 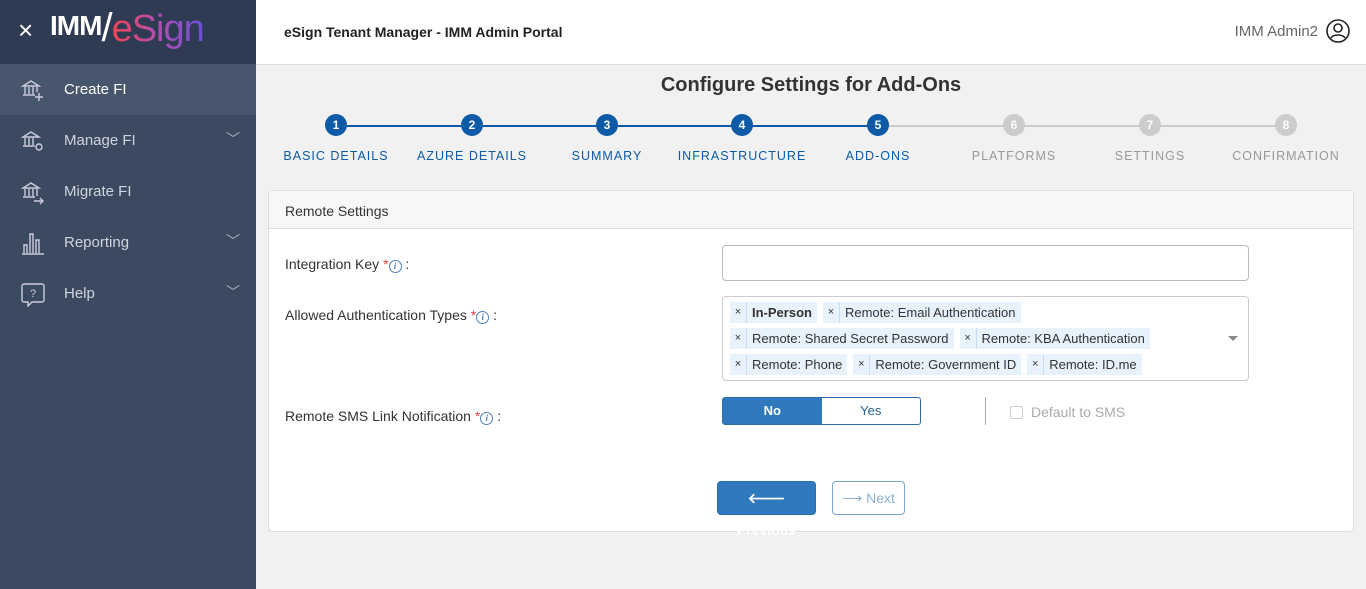 What do you see at coordinates (742, 138) in the screenshot?
I see `step-infrastructure: 4 INFRASTRUCTURE` at bounding box center [742, 138].